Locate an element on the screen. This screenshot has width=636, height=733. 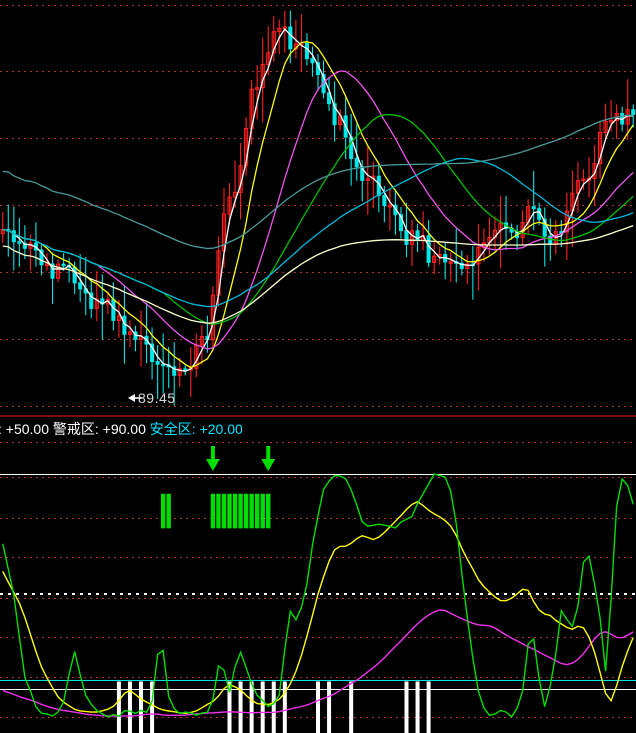
indicator-header-bar: 界: +50.00 警戒区: +90.00 安全区: +20.00 is located at coordinates (318, 429).